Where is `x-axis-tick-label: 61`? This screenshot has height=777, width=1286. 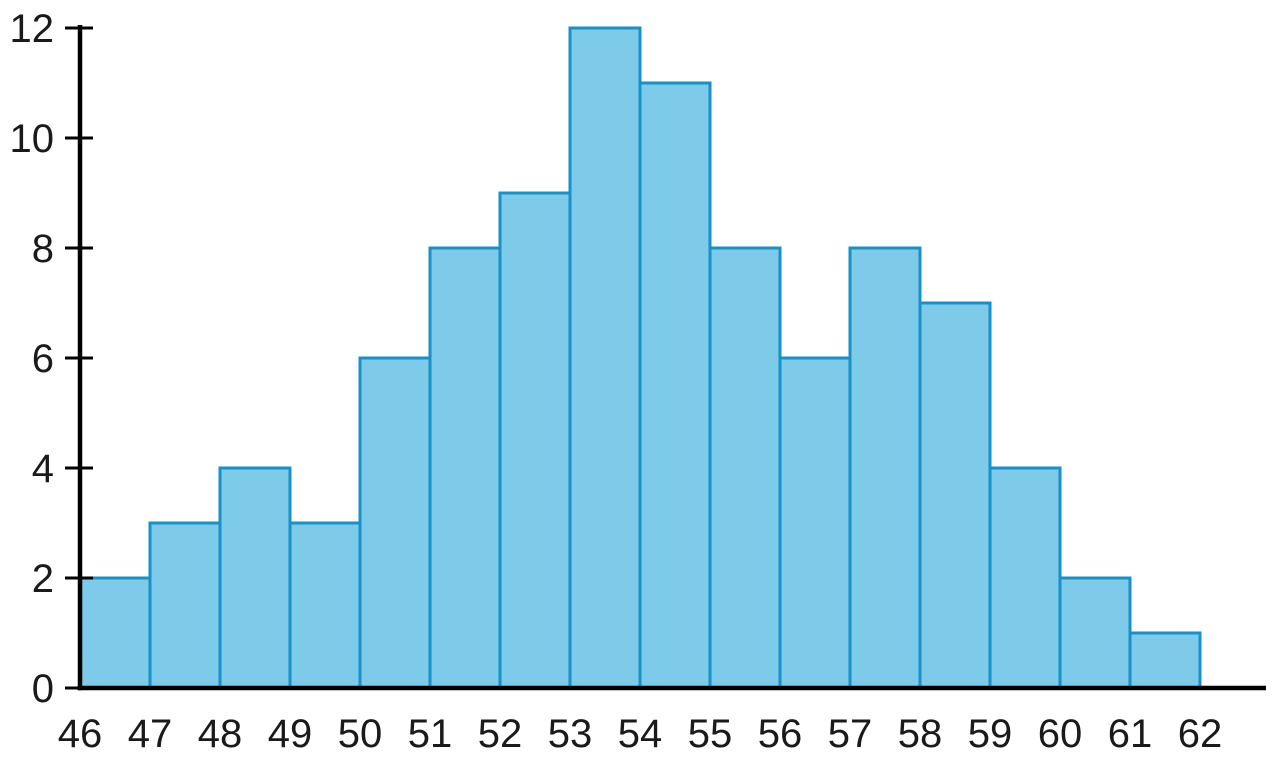
x-axis-tick-label: 61 is located at coordinates (1130, 734).